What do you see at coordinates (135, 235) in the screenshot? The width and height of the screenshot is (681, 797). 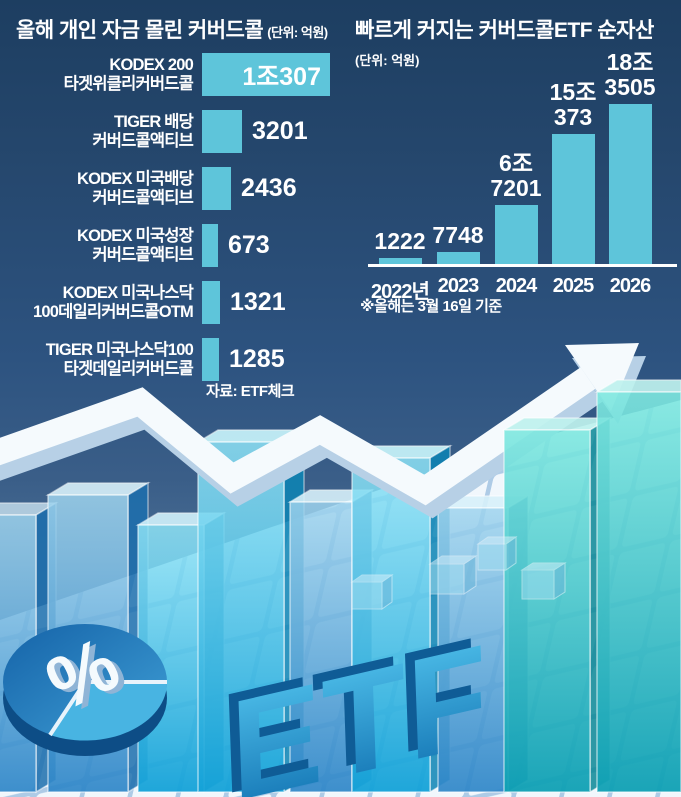 I see `bar-label-line1: KODEX 미국성장` at bounding box center [135, 235].